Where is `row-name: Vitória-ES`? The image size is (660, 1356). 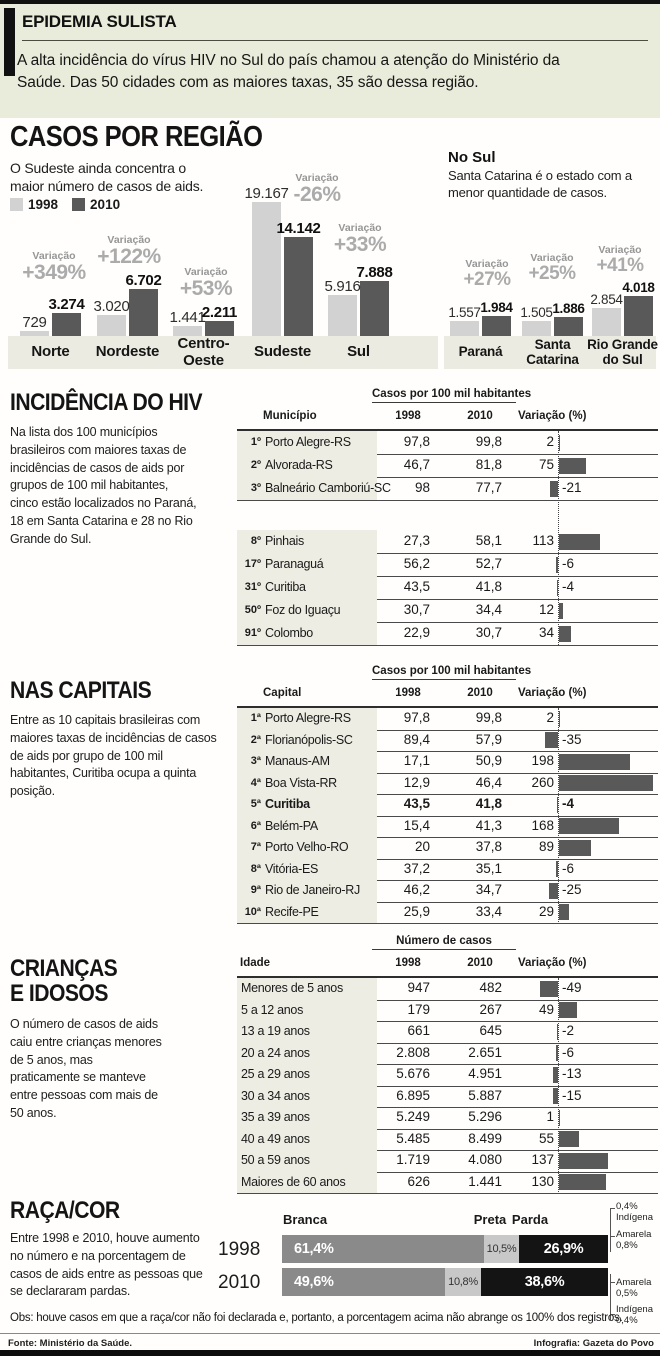
row-name: Vitória-ES is located at coordinates (292, 868).